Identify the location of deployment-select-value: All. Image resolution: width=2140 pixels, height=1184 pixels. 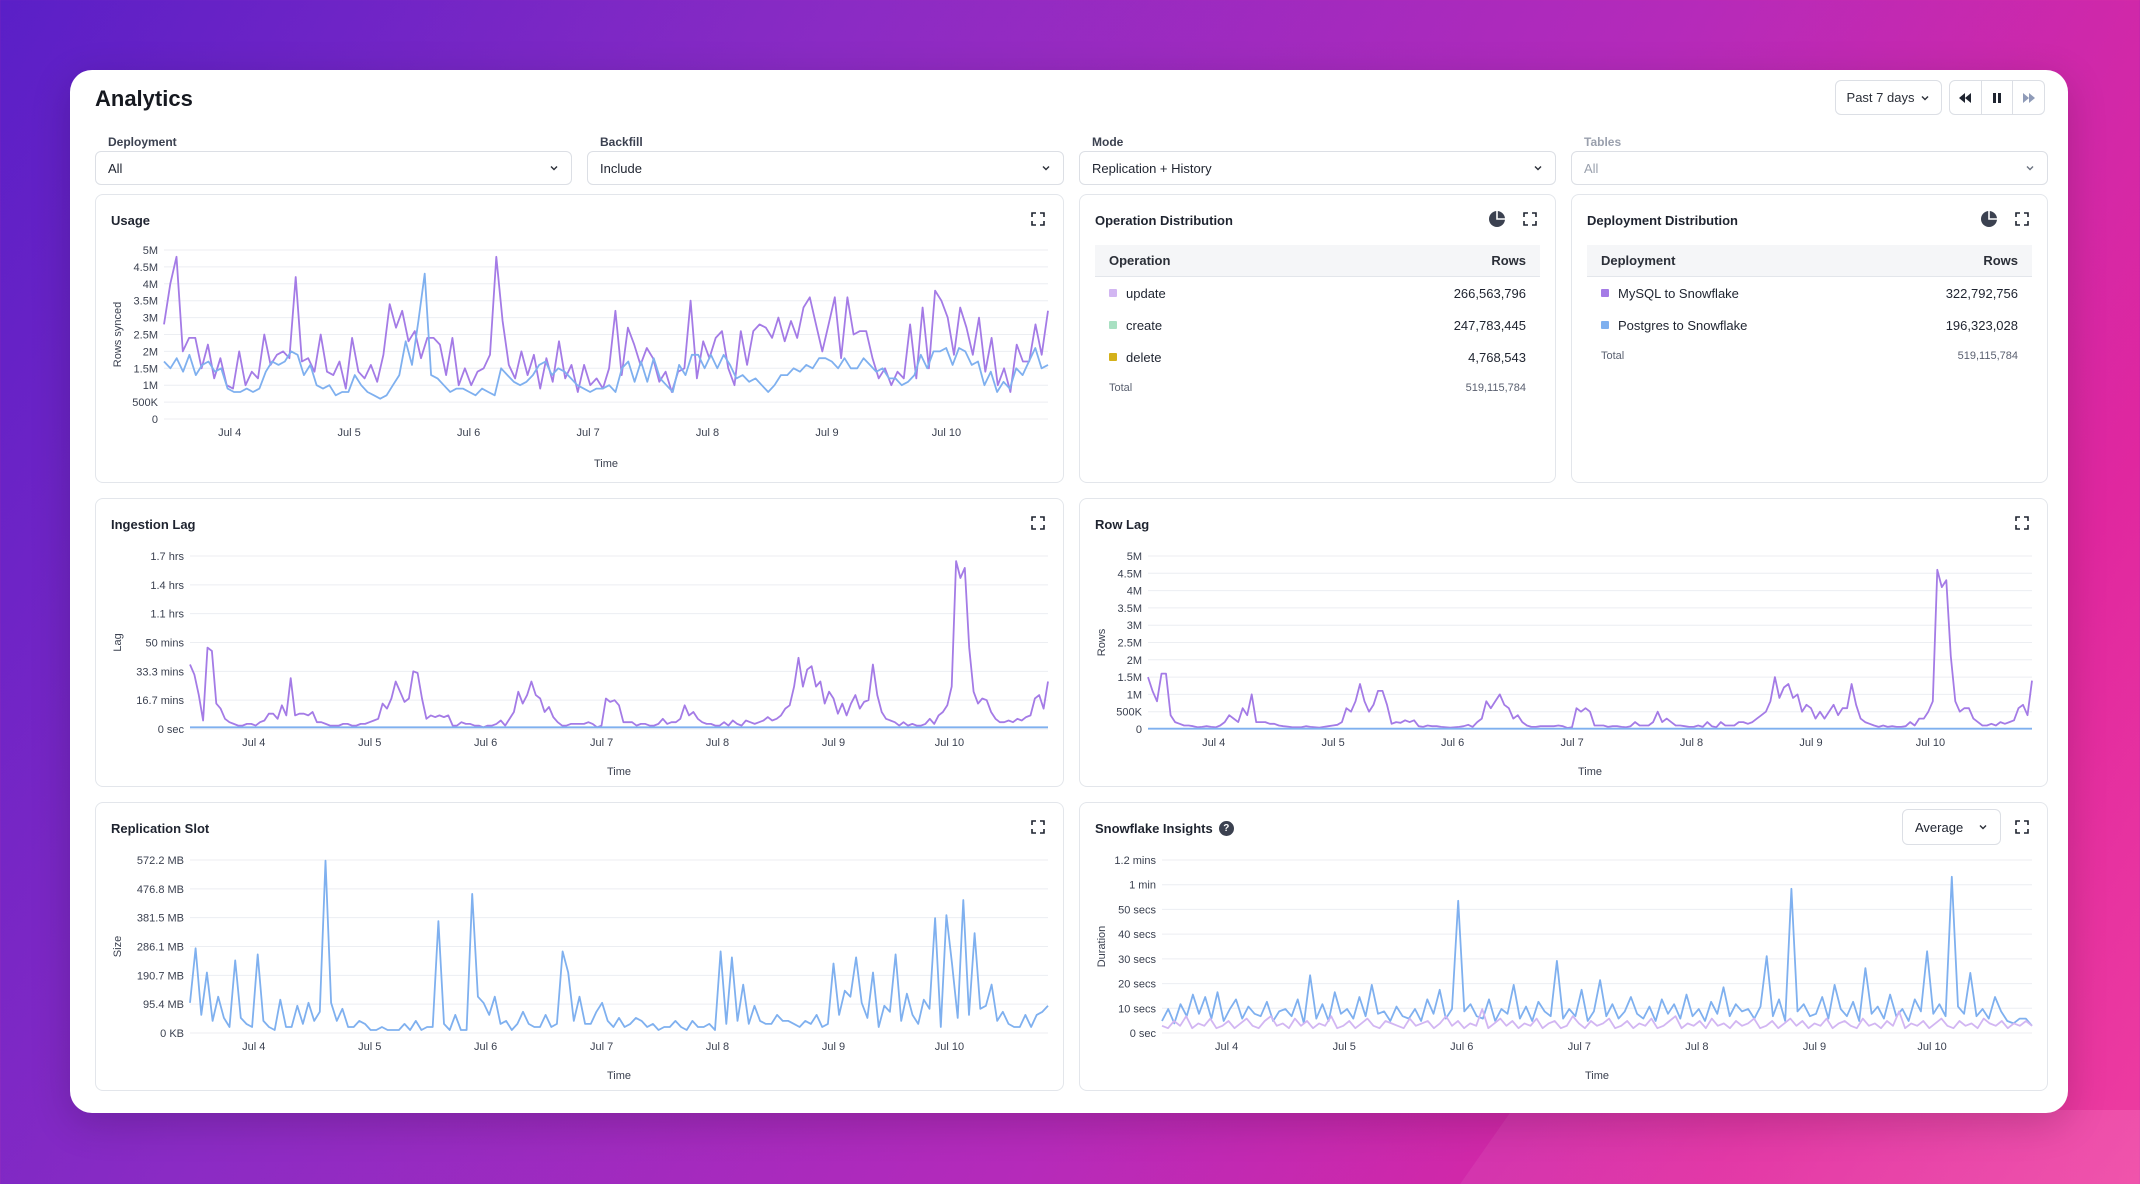
(115, 168).